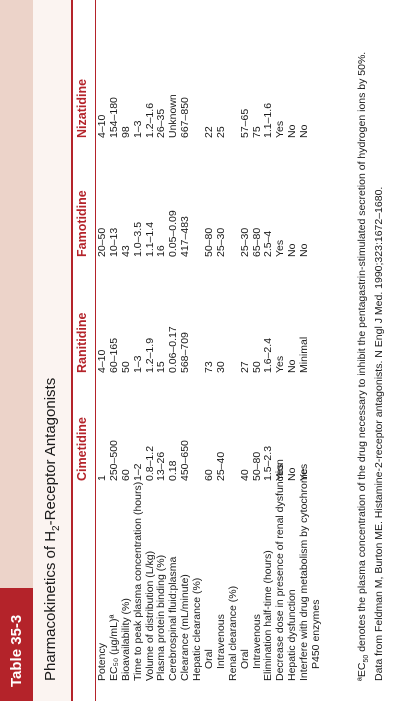 The height and width of the screenshot is (701, 400). What do you see at coordinates (113, 460) in the screenshot?
I see `table-cell: 250–500` at bounding box center [113, 460].